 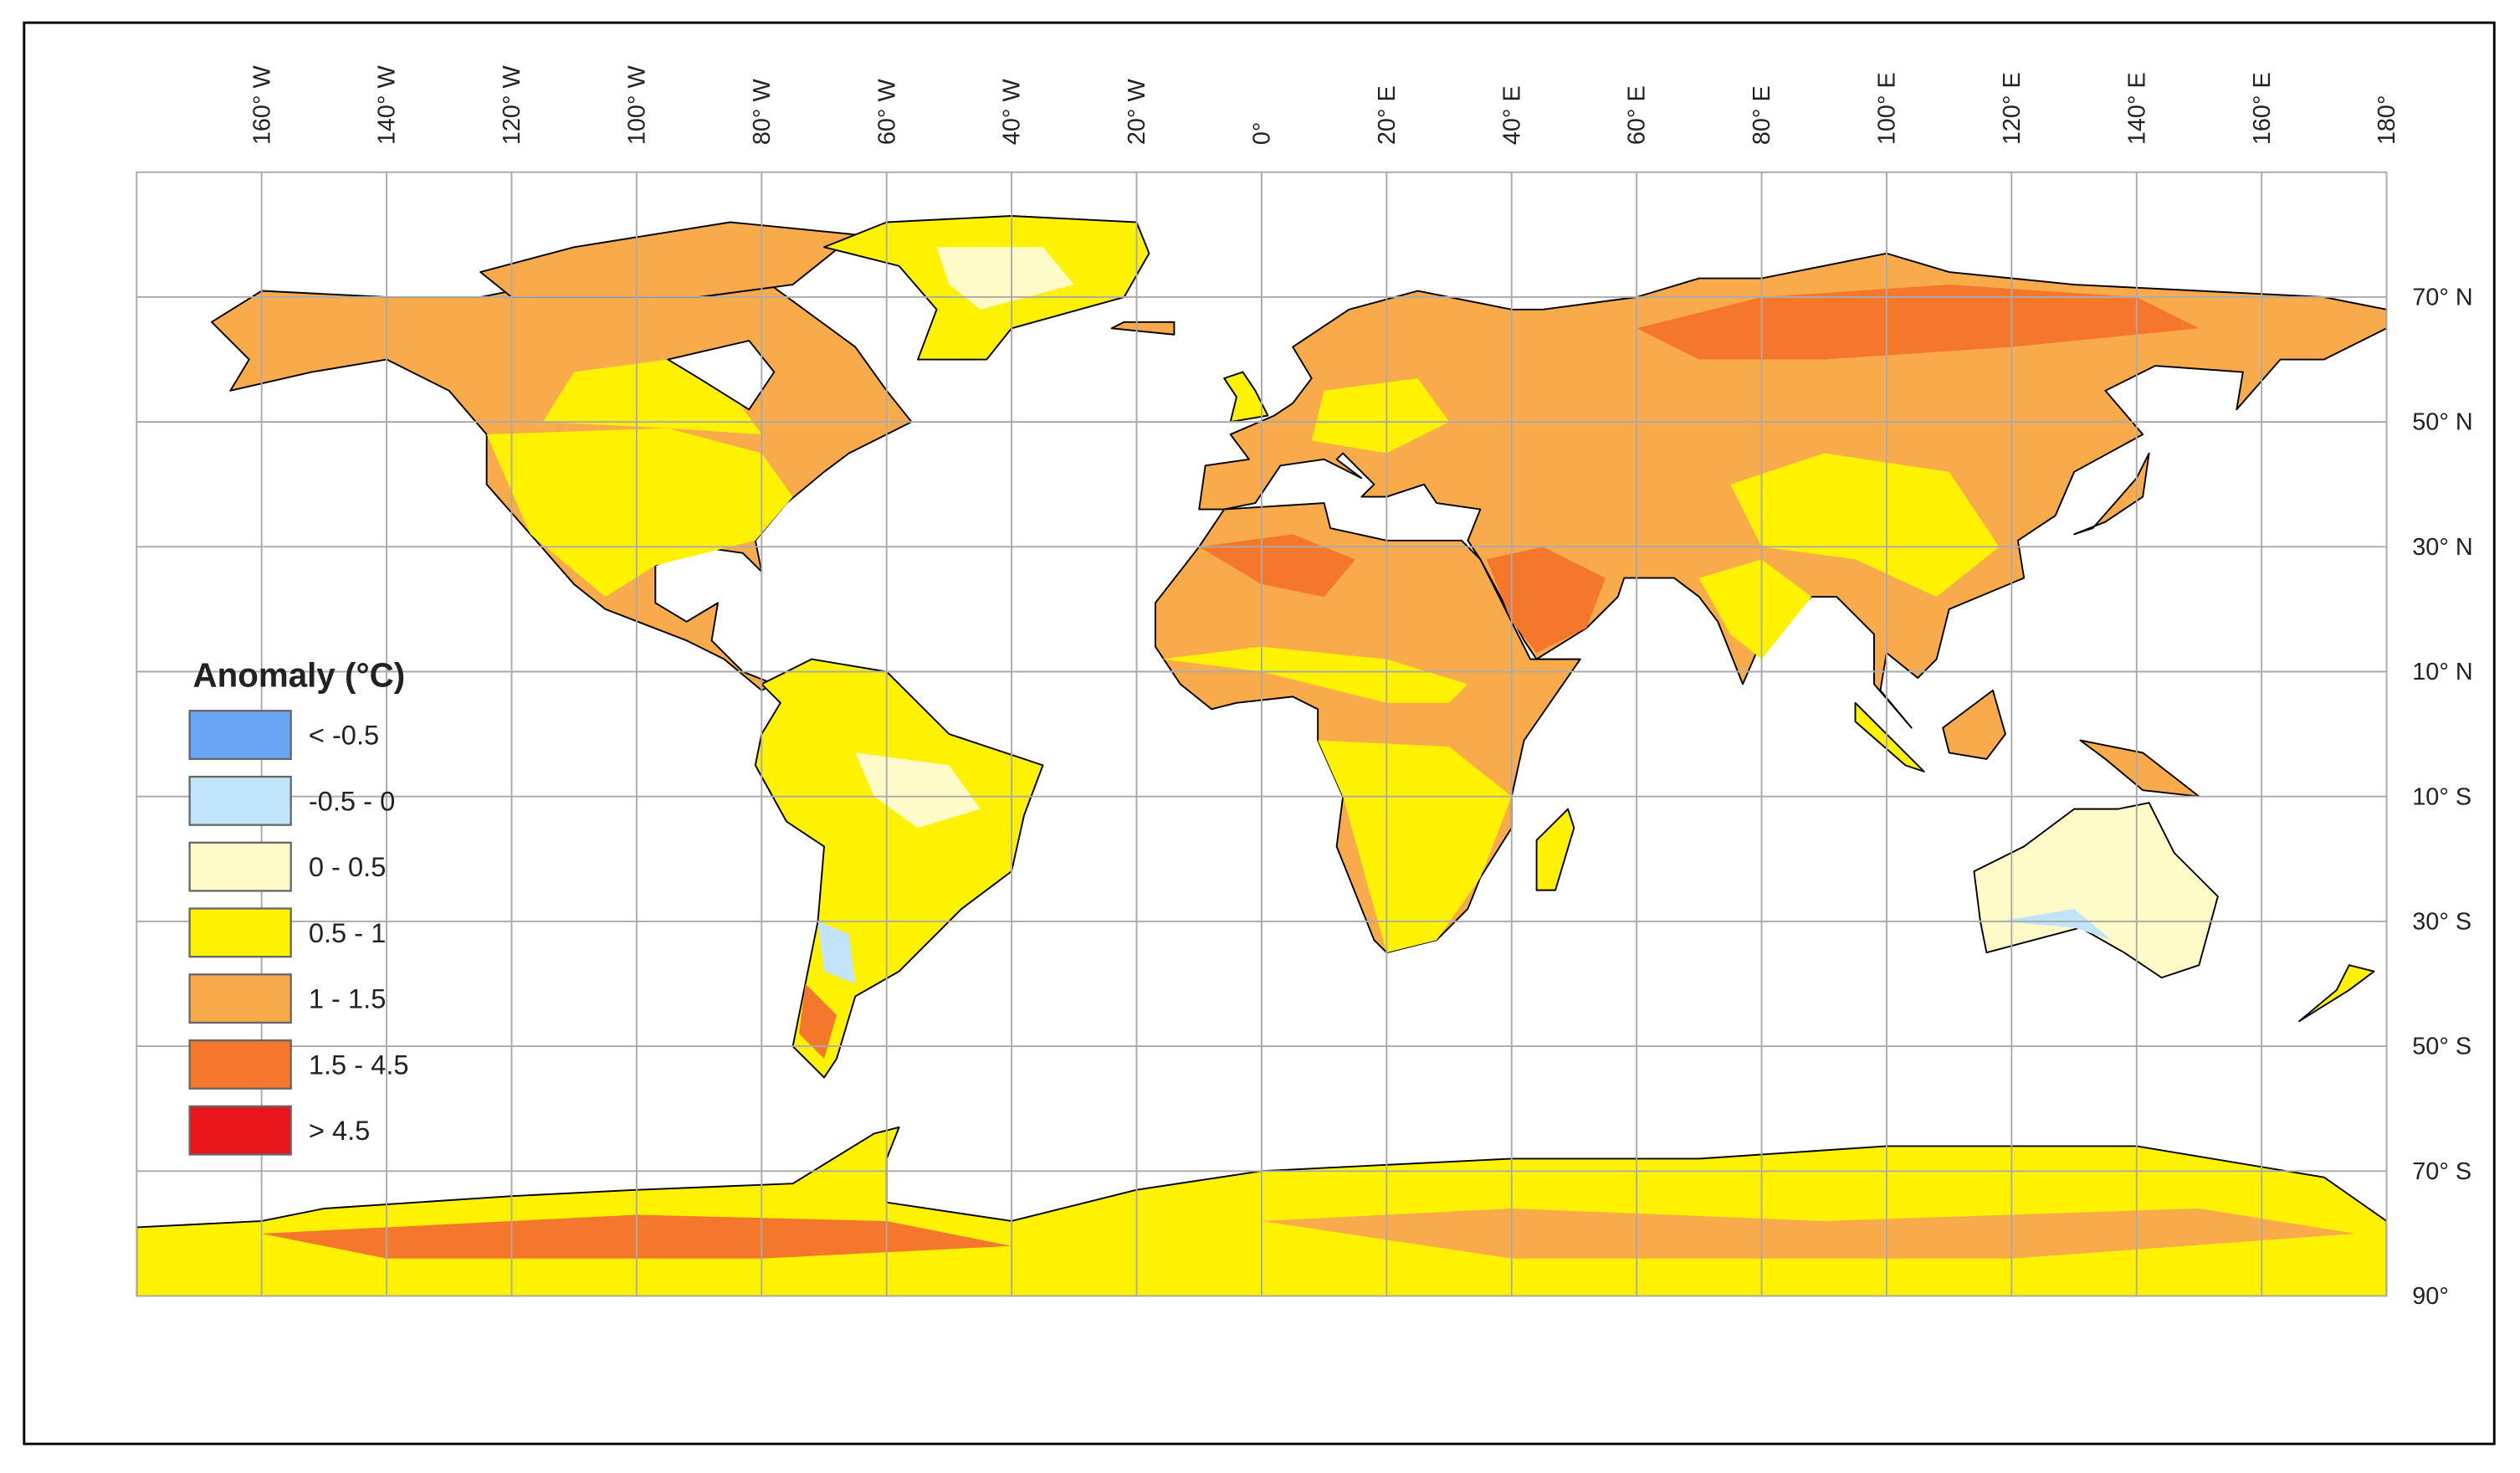 What do you see at coordinates (1387, 115) in the screenshot?
I see `longitude-label: 20° E` at bounding box center [1387, 115].